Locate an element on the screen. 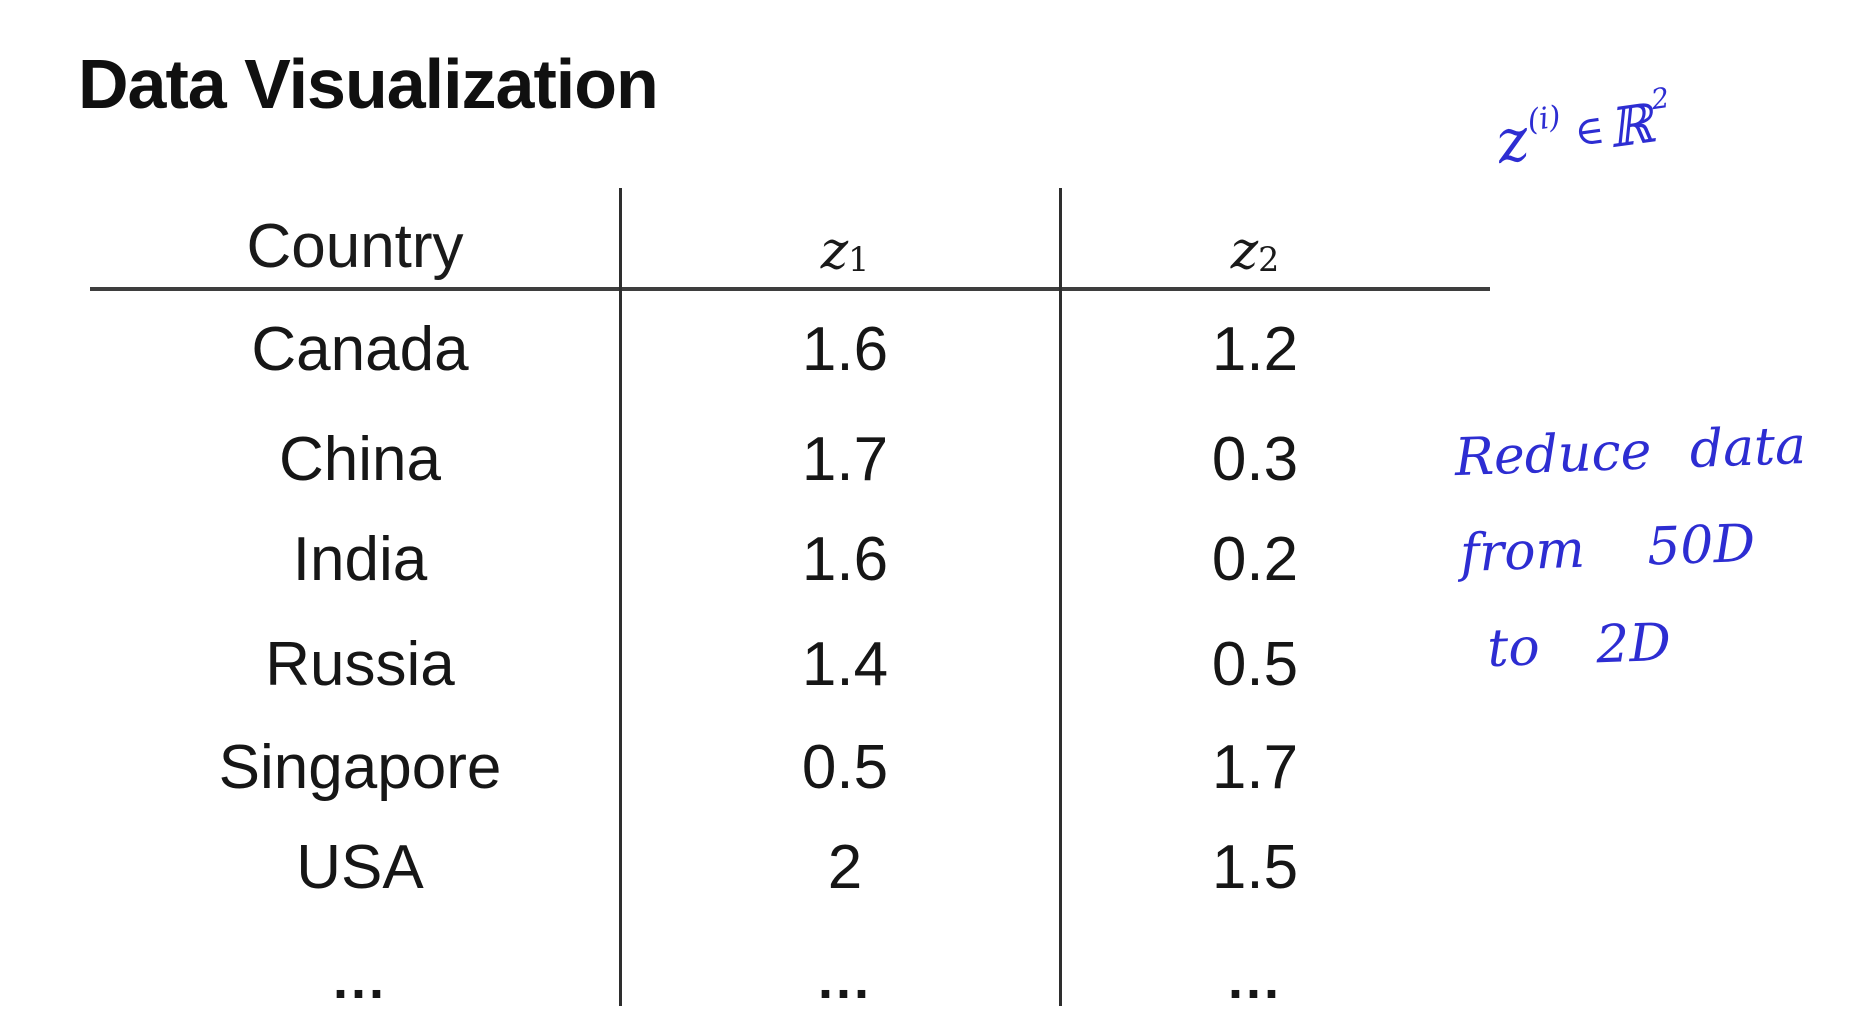  column-header-country: Country is located at coordinates (355, 246).